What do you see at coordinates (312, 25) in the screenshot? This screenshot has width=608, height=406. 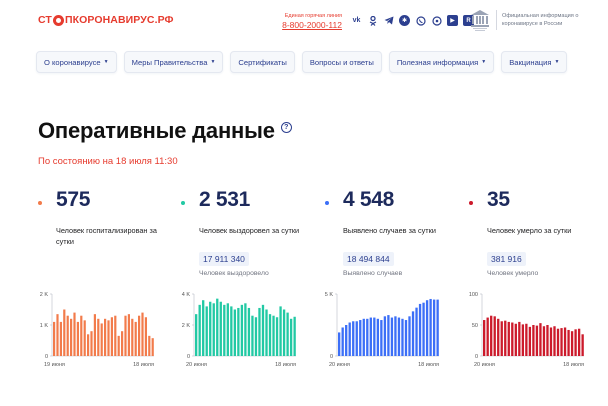 I see `hotline-number: 8-800-2000-112` at bounding box center [312, 25].